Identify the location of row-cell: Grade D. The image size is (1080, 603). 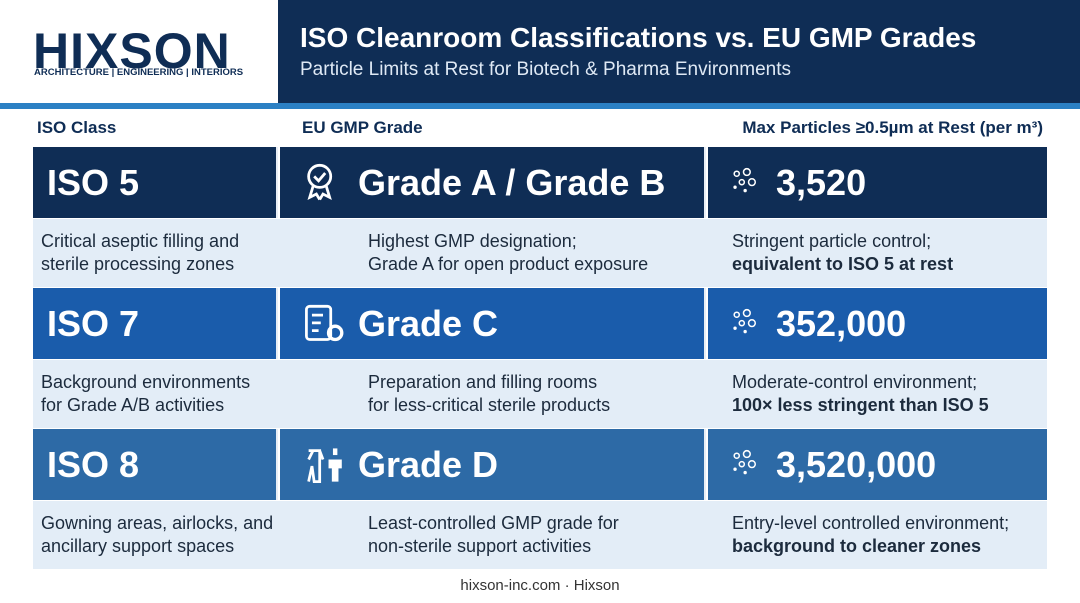
(493, 464).